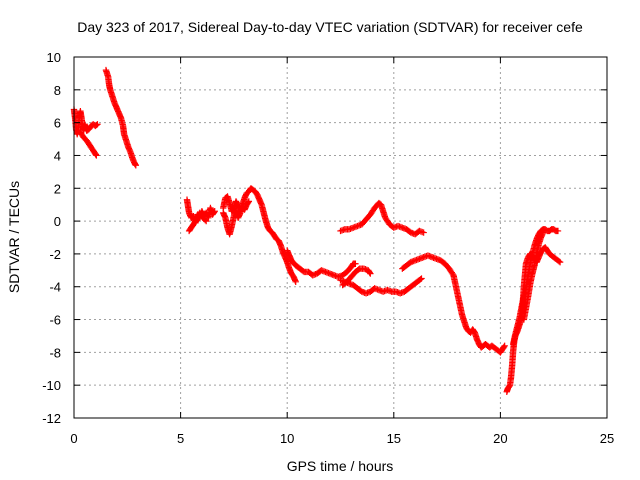  What do you see at coordinates (57, 90) in the screenshot?
I see `y-tick-label: 8` at bounding box center [57, 90].